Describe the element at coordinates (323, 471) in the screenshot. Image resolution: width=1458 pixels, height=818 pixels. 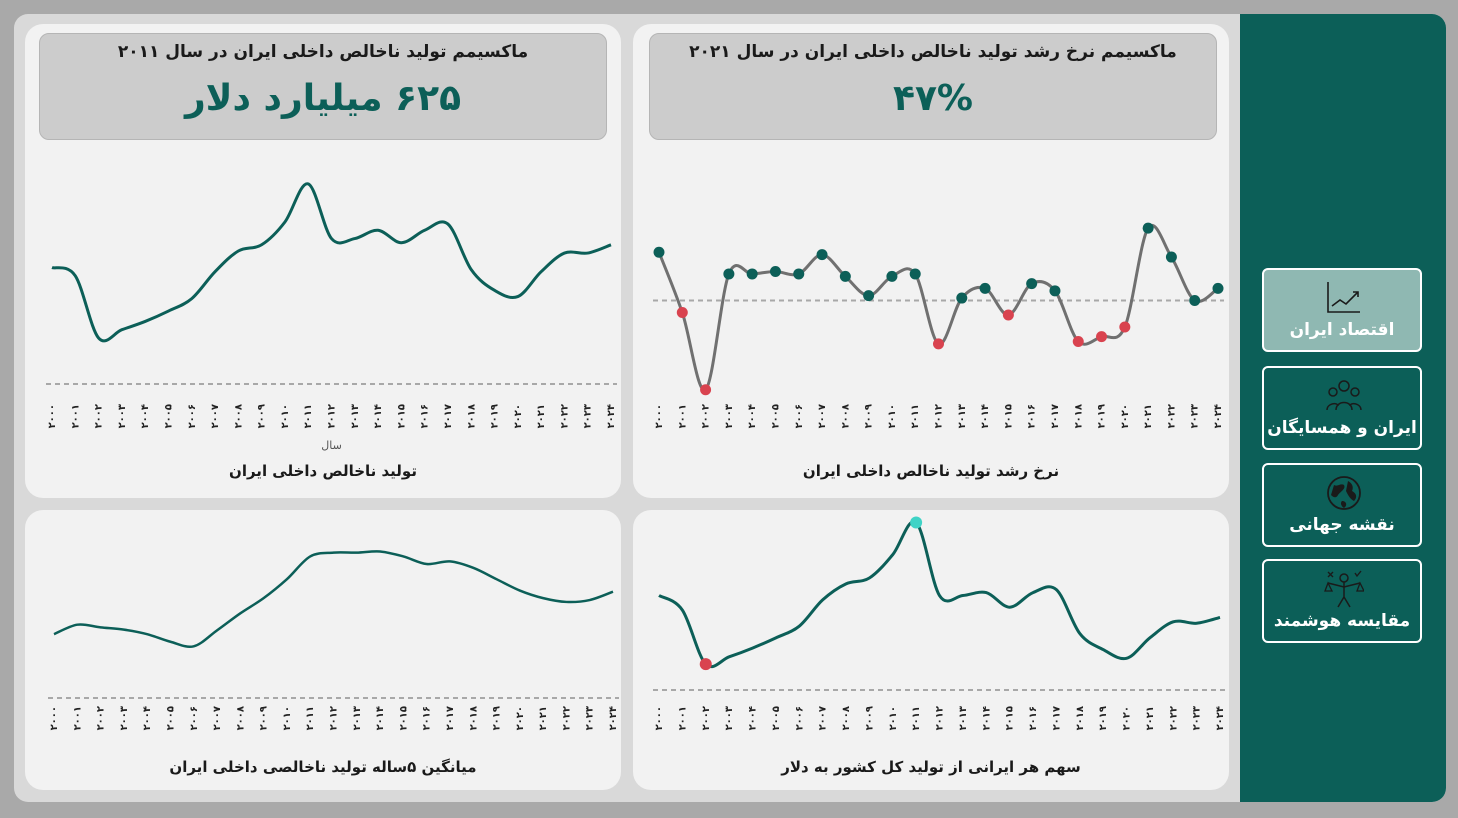
I see `chart-title: تولید ناخالص داخلی ایران` at that location.